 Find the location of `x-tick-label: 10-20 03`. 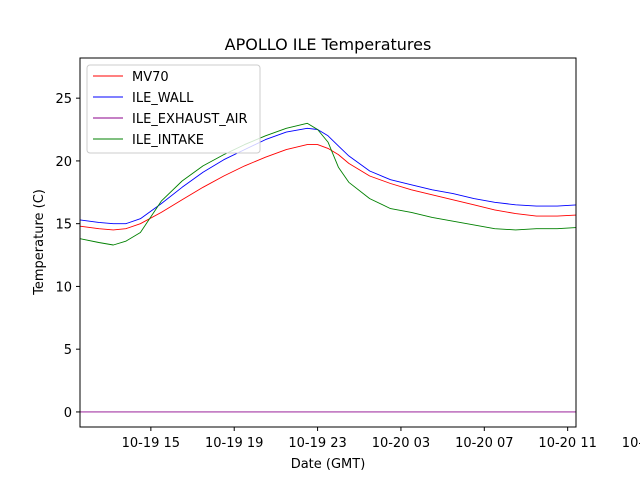

x-tick-label: 10-20 03 is located at coordinates (401, 443).